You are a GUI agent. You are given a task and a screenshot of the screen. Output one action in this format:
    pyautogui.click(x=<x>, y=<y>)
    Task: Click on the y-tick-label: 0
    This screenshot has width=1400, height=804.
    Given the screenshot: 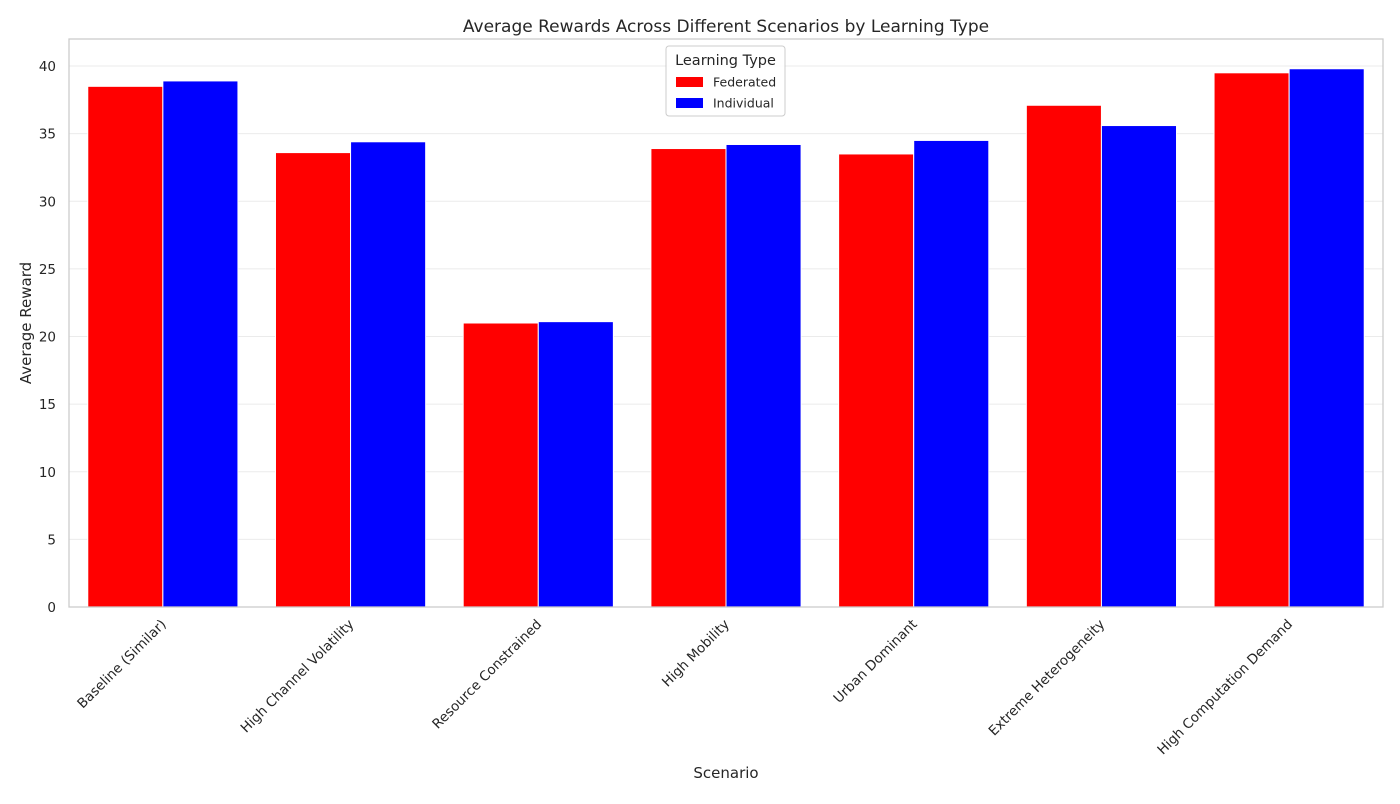 What is the action you would take?
    pyautogui.click(x=51, y=608)
    